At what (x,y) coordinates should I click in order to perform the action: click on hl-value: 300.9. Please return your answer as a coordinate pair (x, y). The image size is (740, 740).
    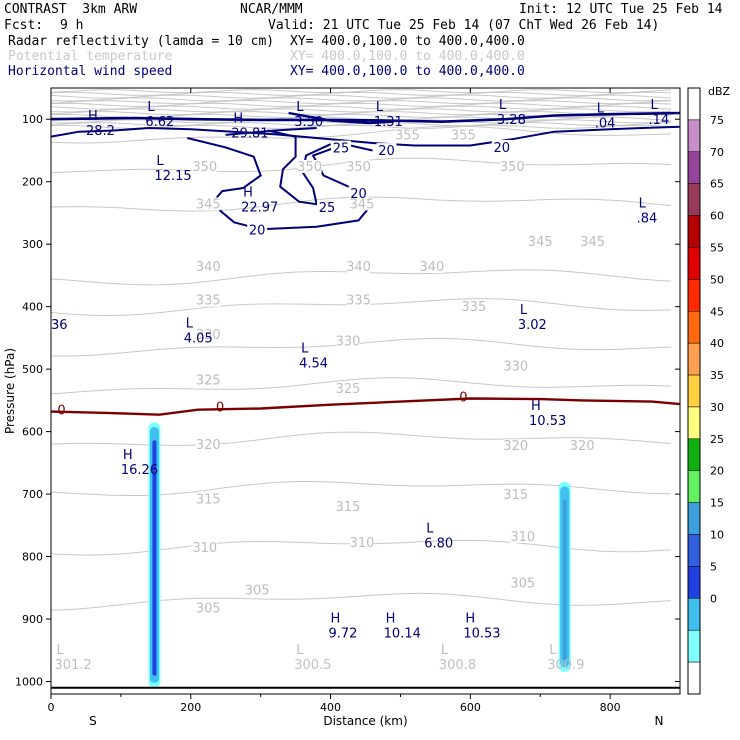
    Looking at the image, I should click on (565, 665).